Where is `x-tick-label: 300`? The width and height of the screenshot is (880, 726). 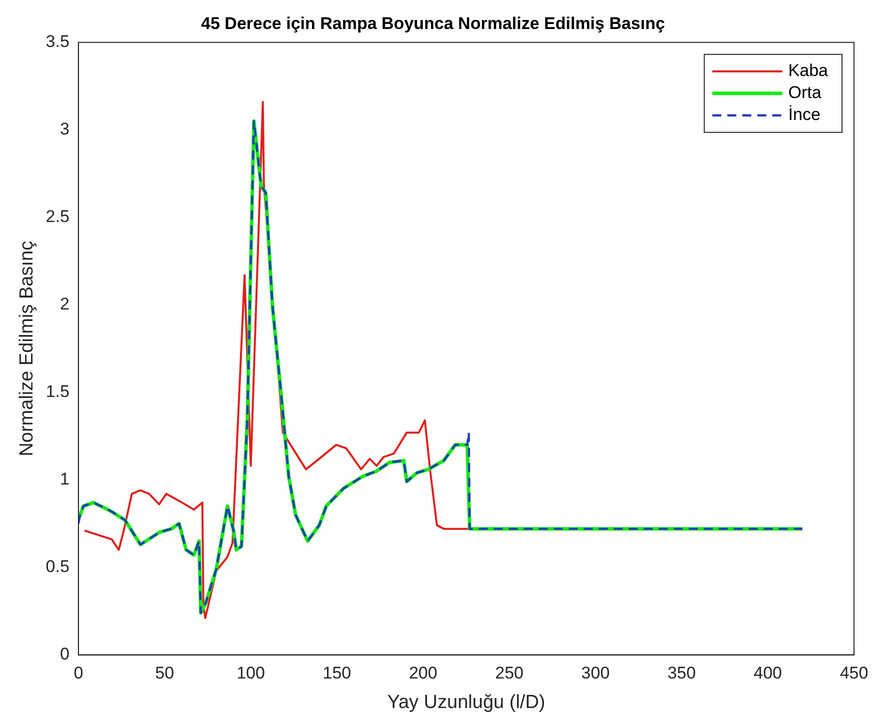
x-tick-label: 300 is located at coordinates (595, 673).